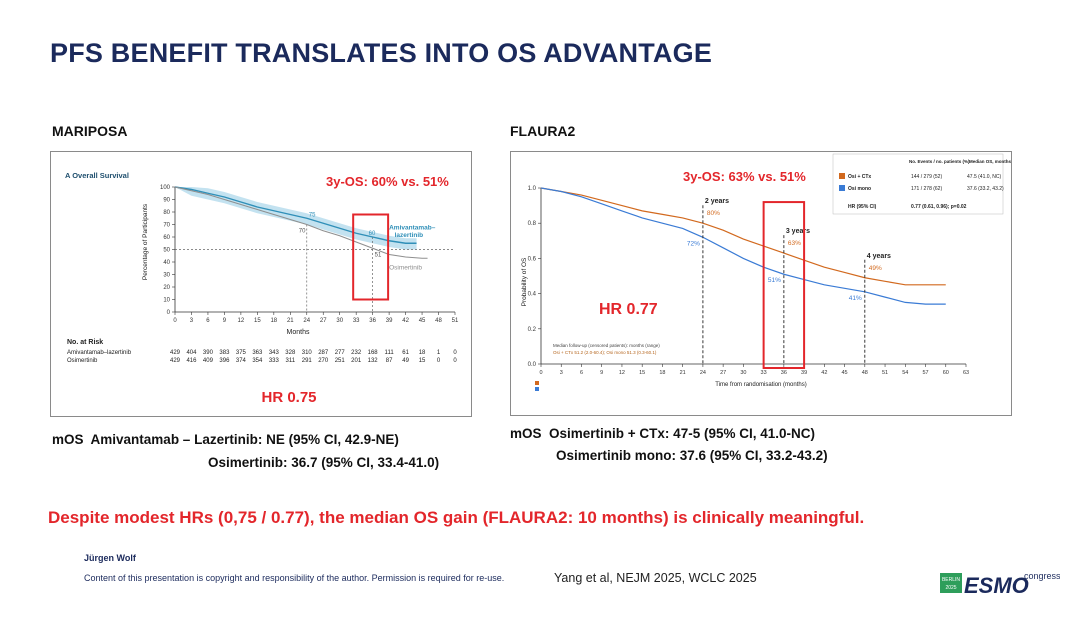 Image resolution: width=1080 pixels, height=619 pixels. I want to click on mariposa-at-risk-value: 363, so click(257, 353).